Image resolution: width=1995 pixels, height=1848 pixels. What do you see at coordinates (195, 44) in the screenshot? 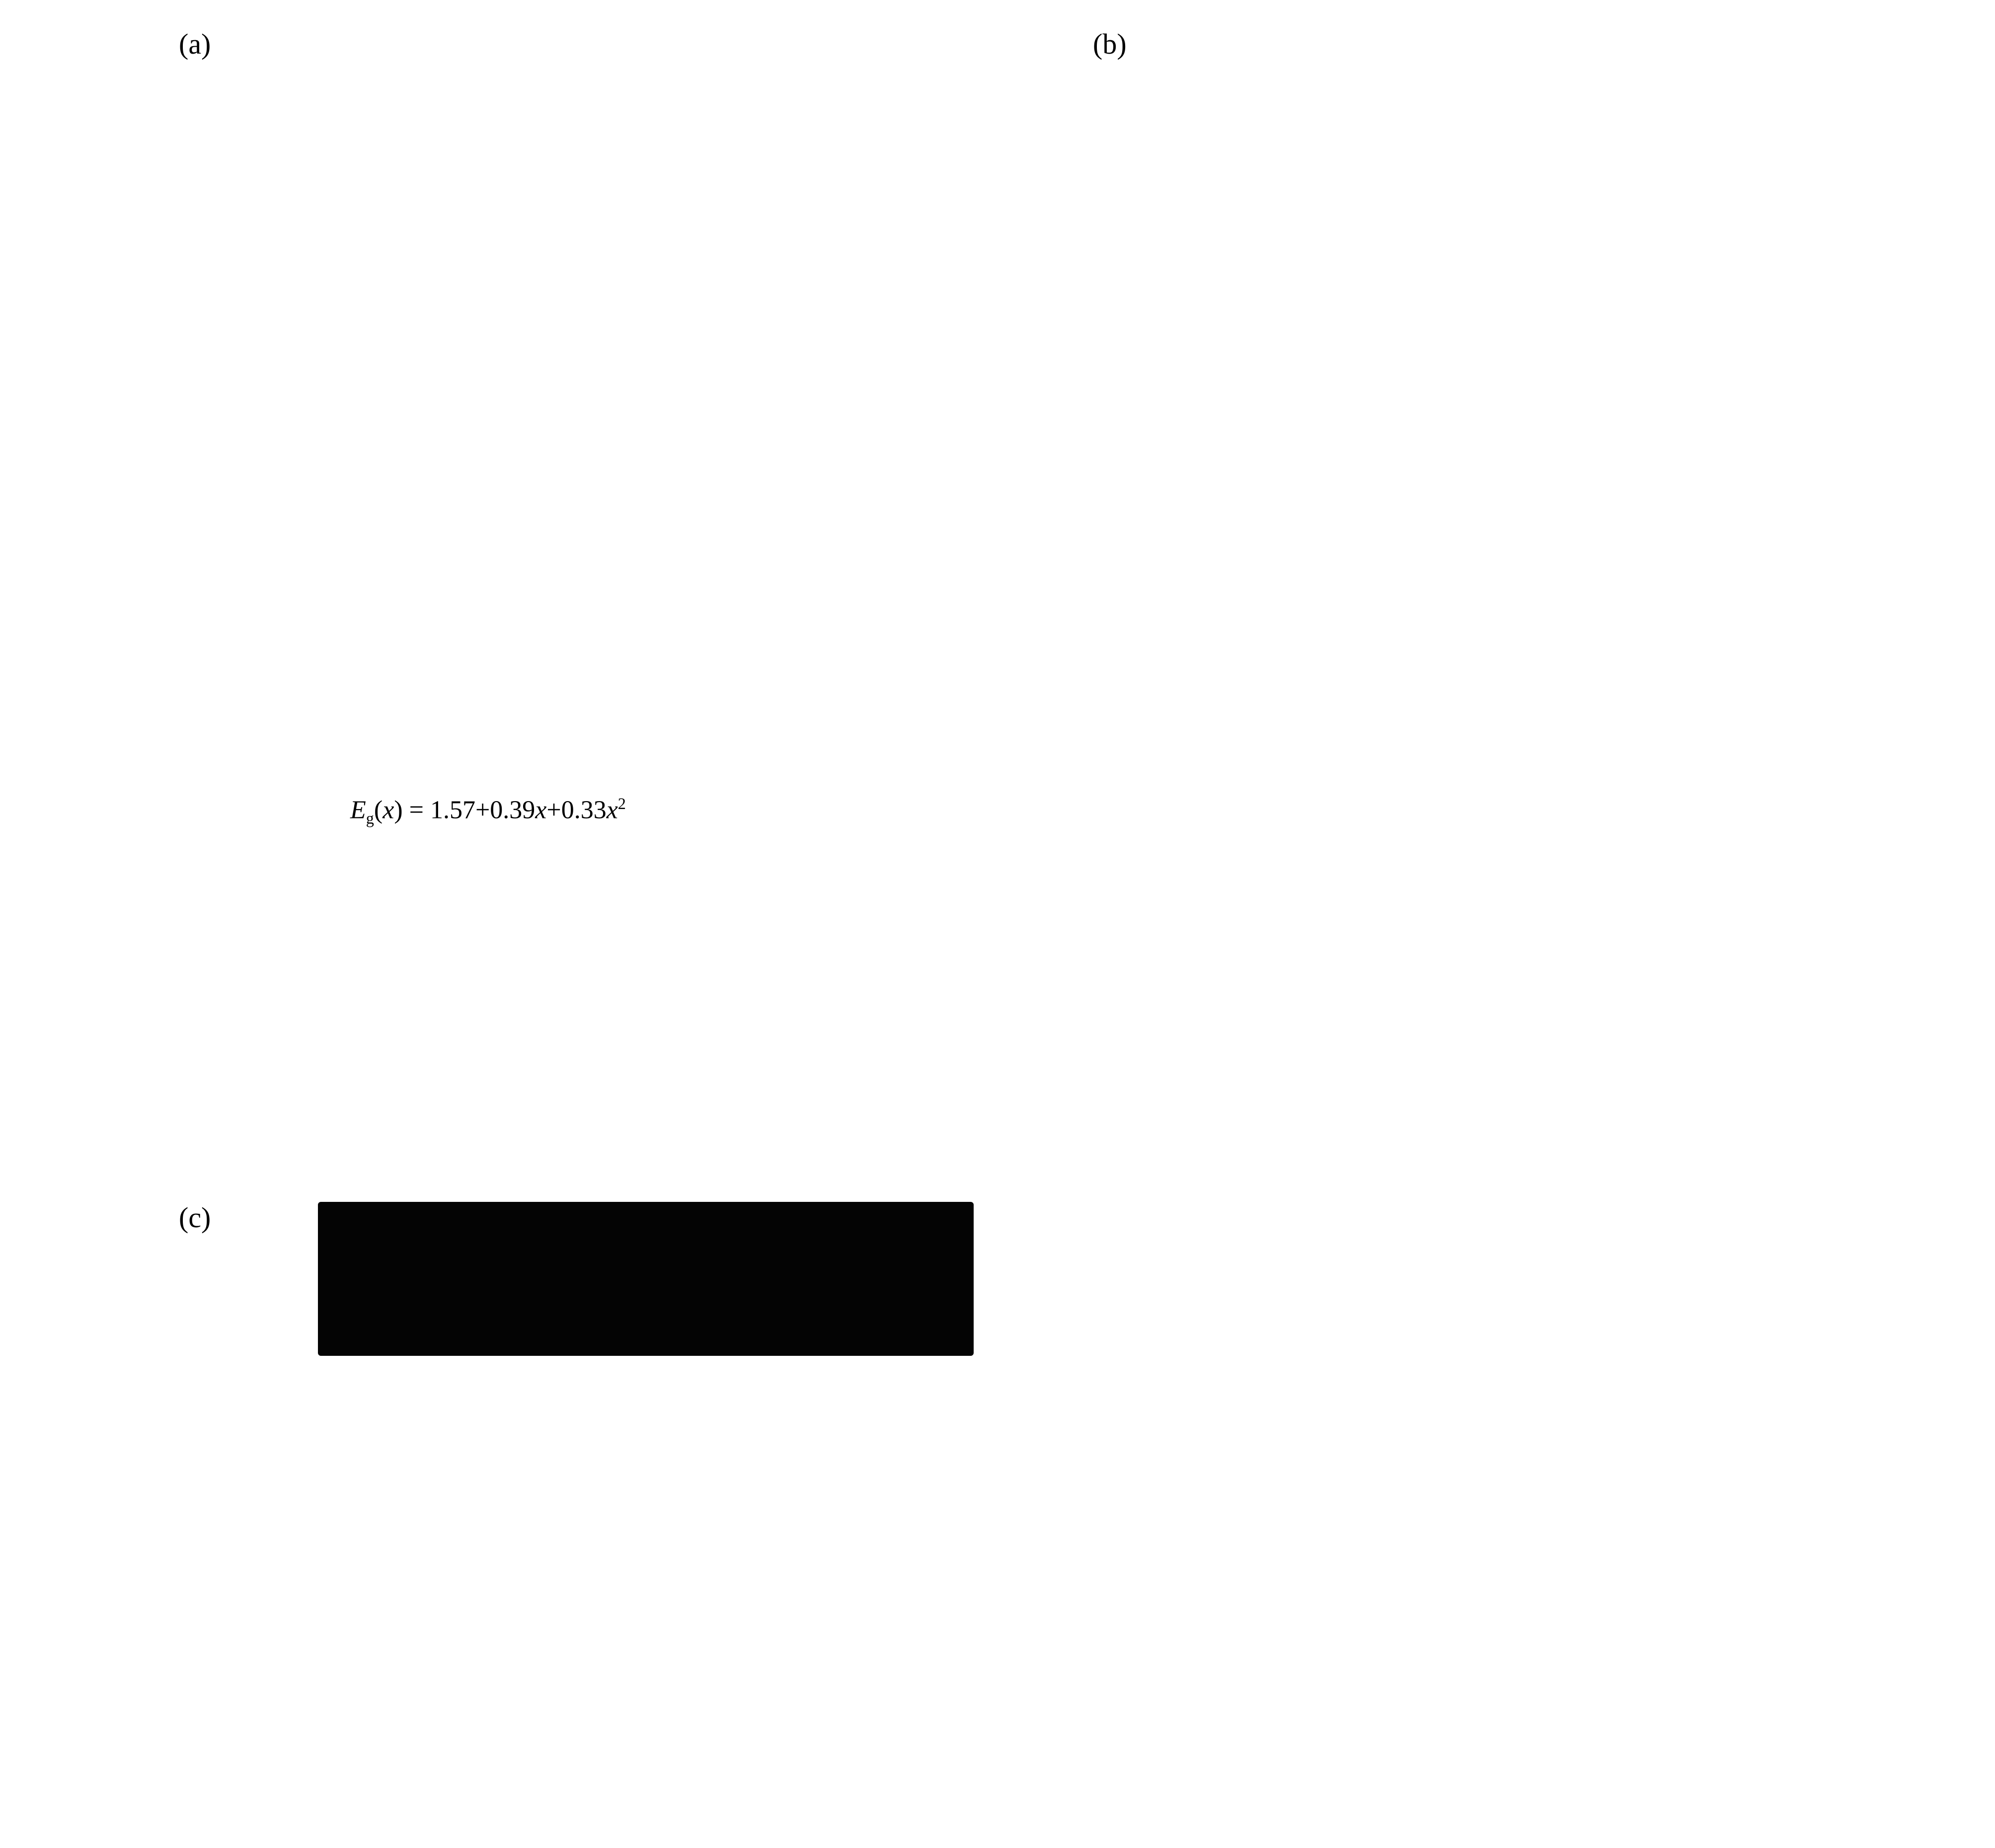
I see `panel-a-label: (a)` at bounding box center [195, 44].